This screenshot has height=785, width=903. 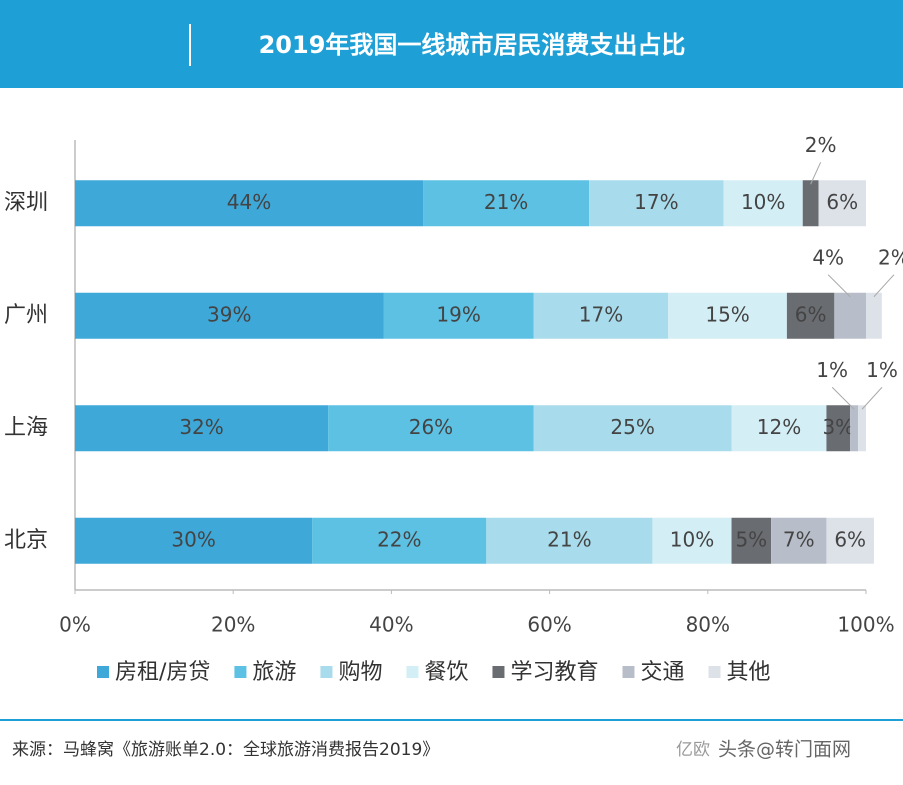 I want to click on value-label: 3%, so click(x=838, y=427).